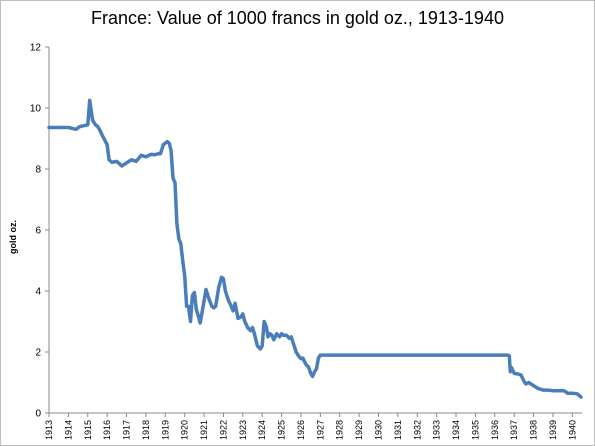 Image resolution: width=595 pixels, height=446 pixels. What do you see at coordinates (572, 430) in the screenshot?
I see `x-tick-label: 1940` at bounding box center [572, 430].